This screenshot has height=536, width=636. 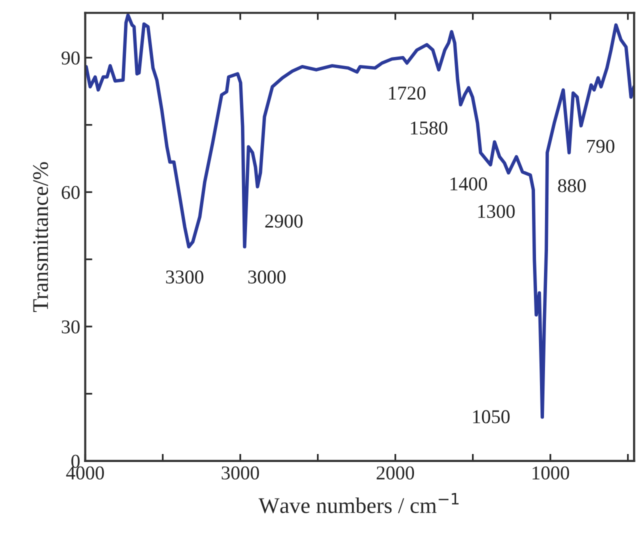 What do you see at coordinates (468, 183) in the screenshot?
I see `annotation: 1400` at bounding box center [468, 183].